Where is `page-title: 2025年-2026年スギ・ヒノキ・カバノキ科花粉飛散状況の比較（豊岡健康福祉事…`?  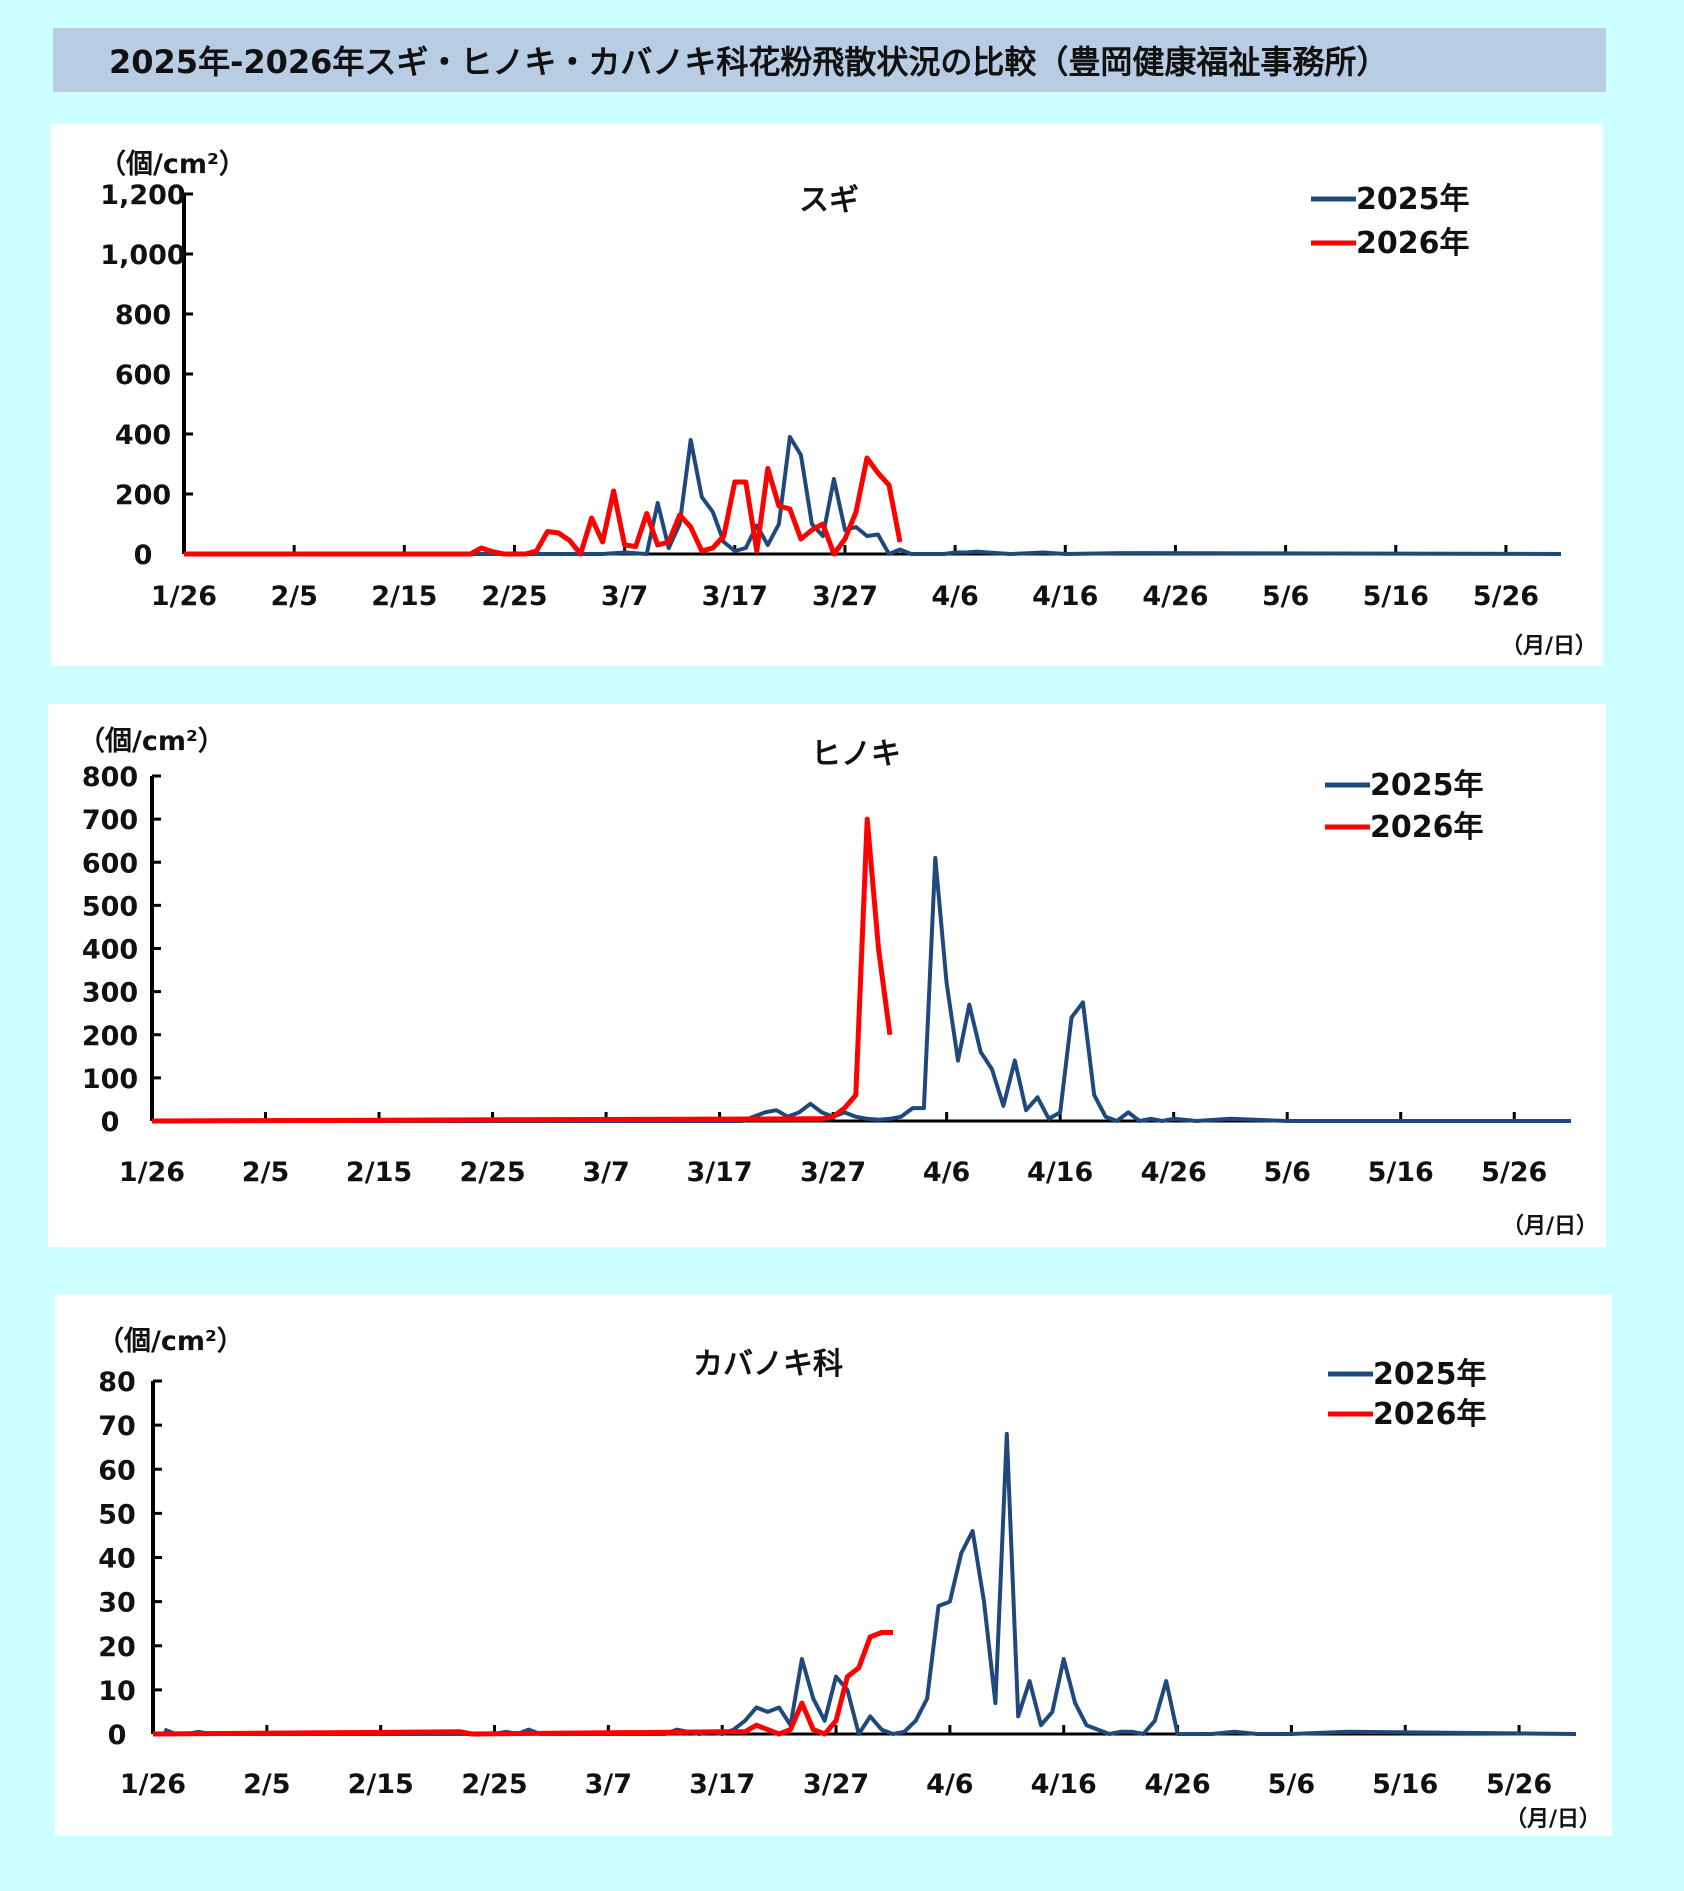 page-title: 2025年-2026年スギ・ヒノキ・カバノキ科花粉飛散状況の比較（豊岡健康福祉事… is located at coordinates (749, 62).